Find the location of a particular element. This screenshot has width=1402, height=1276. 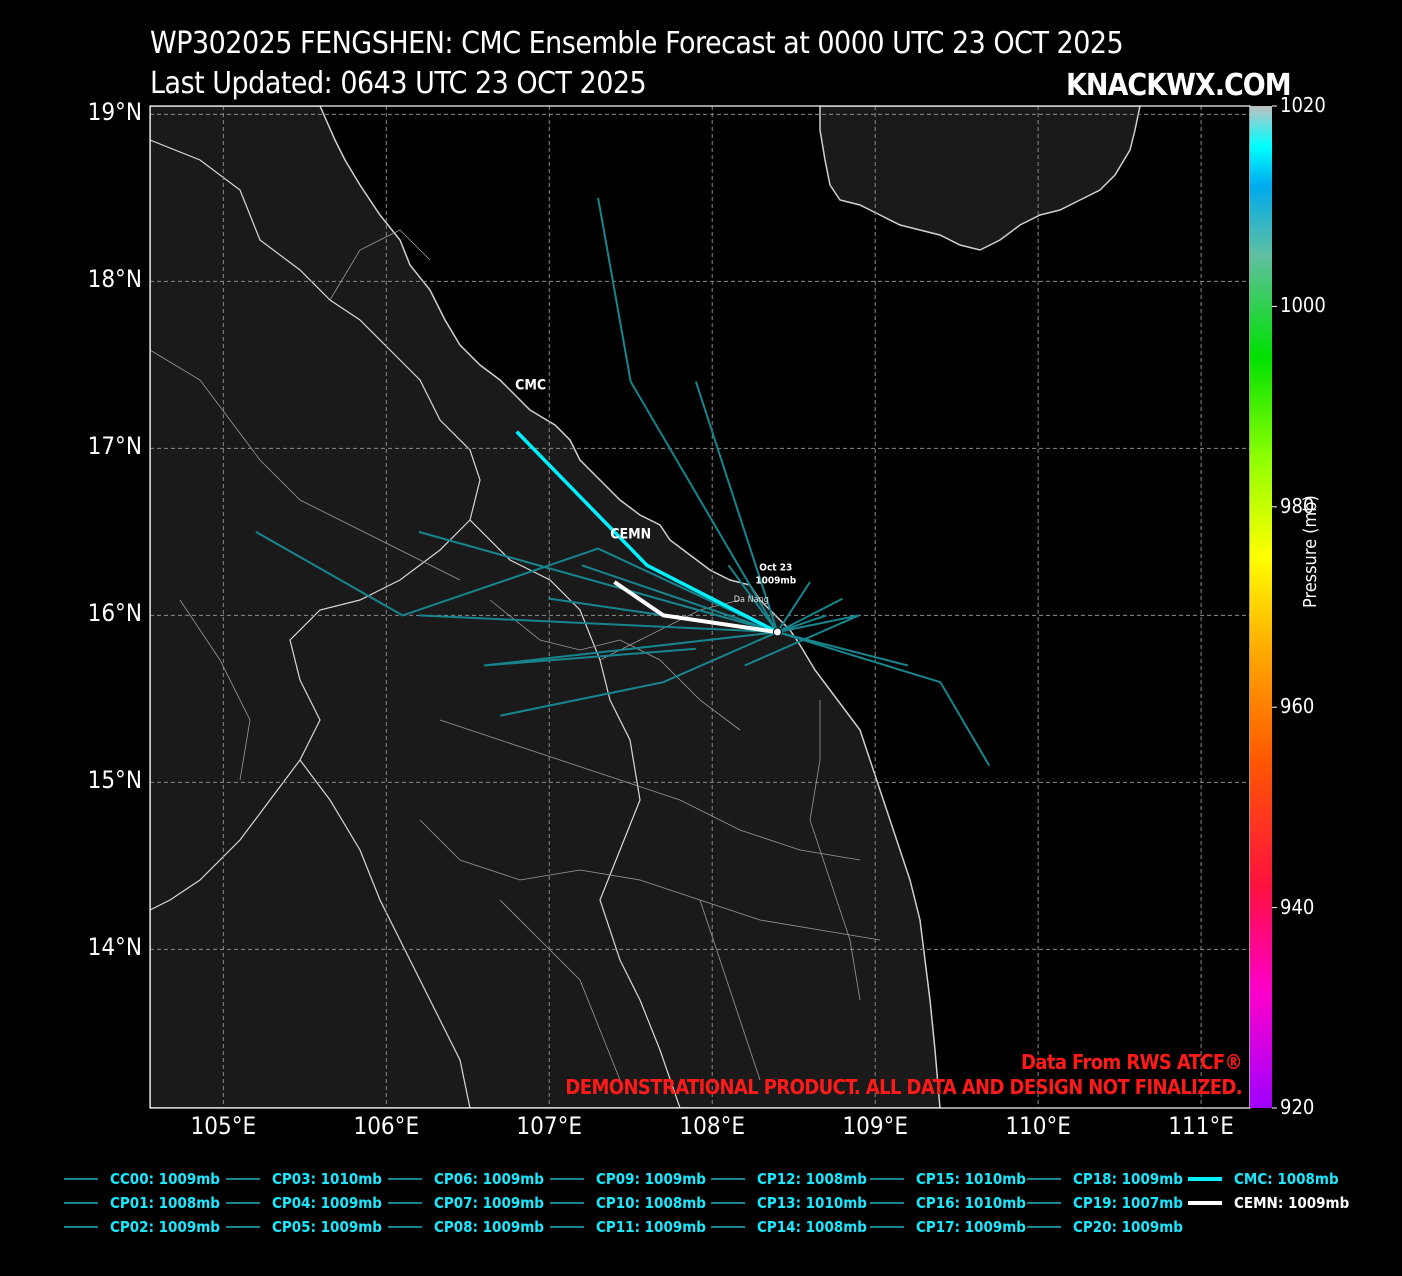

colorbar-tick-label: 920 is located at coordinates (1297, 1107).